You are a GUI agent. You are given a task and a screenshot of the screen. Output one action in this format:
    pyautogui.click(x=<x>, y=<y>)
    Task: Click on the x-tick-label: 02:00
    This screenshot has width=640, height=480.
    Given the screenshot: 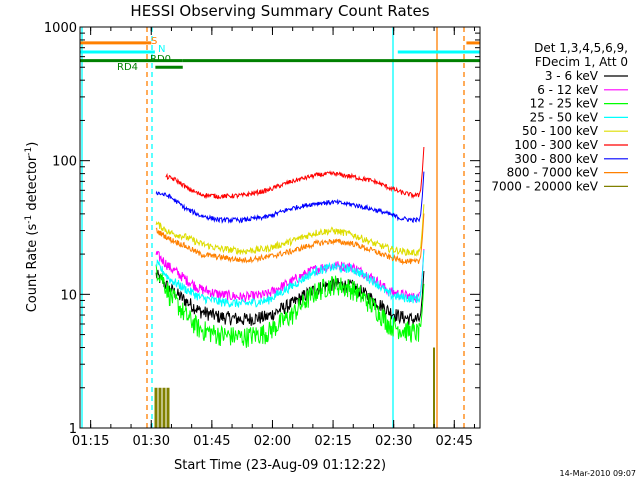 What is the action you would take?
    pyautogui.click(x=272, y=441)
    